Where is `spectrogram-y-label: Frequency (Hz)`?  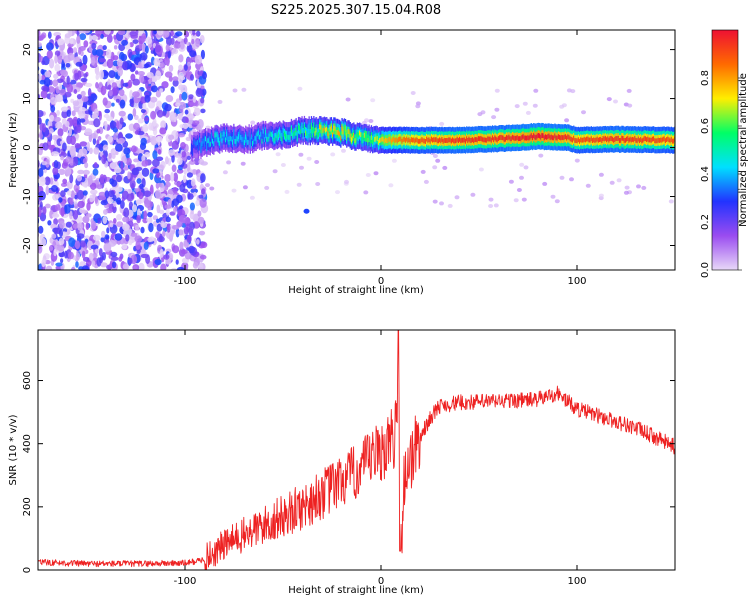
spectrogram-y-label: Frequency (Hz) is located at coordinates (13, 150).